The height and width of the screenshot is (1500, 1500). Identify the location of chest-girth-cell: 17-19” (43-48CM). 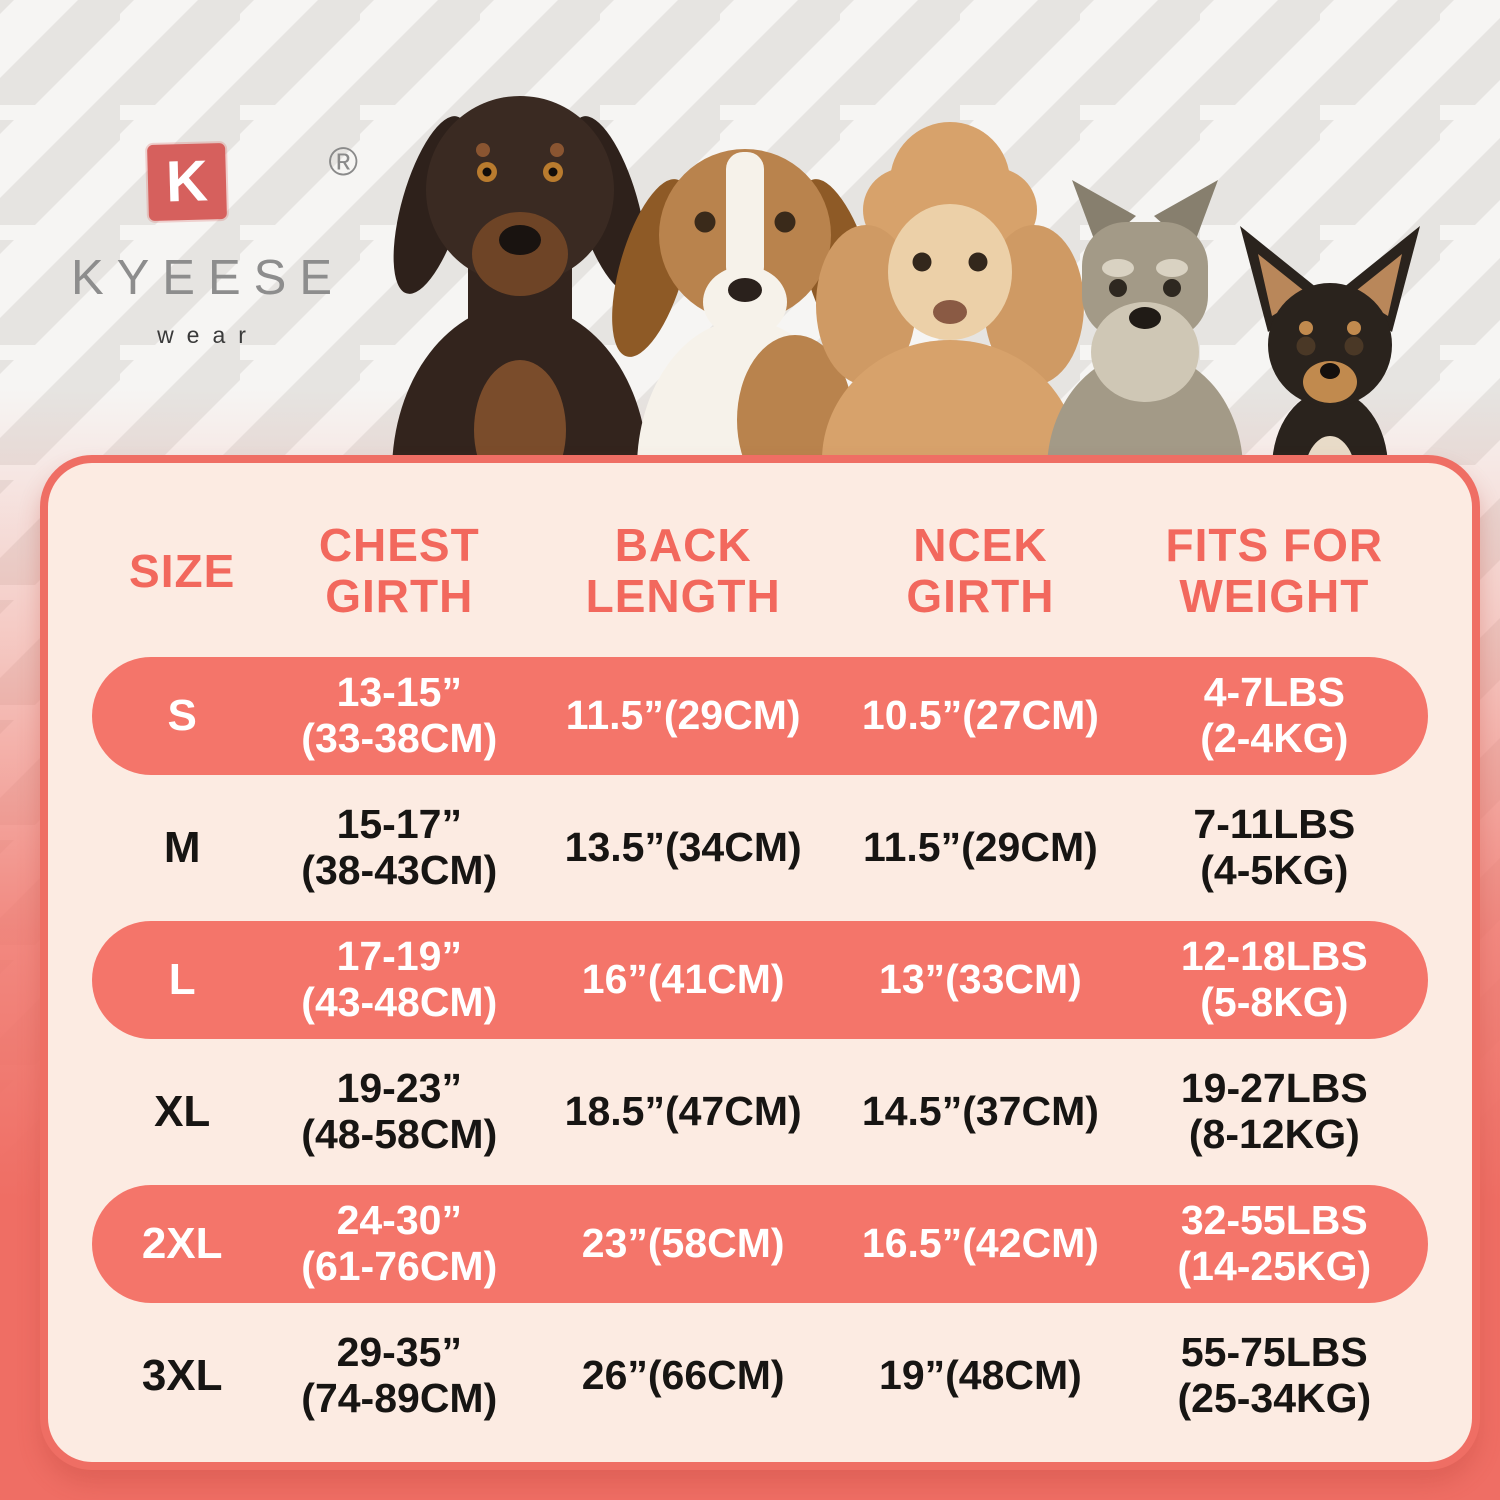
(399, 979).